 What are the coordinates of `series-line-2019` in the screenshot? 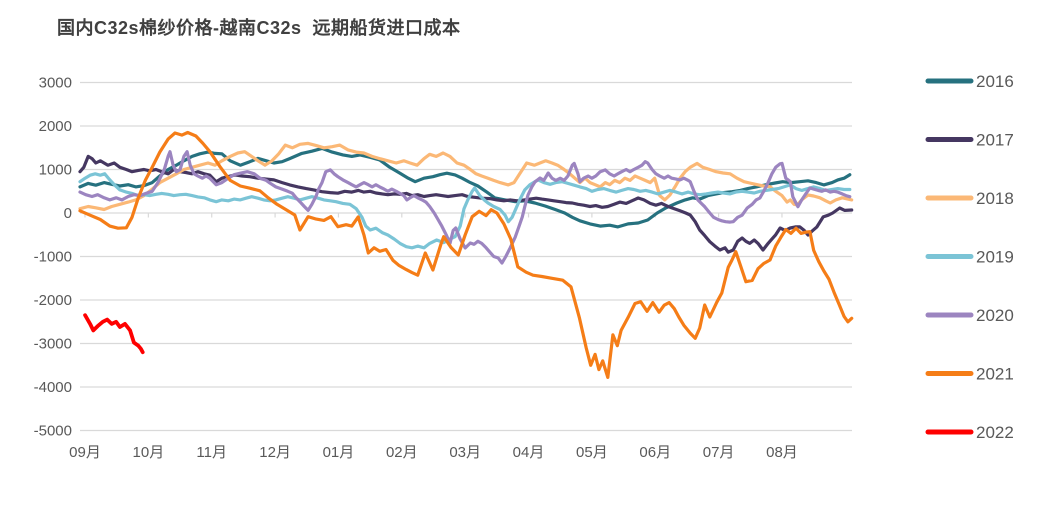 It's located at (465, 211).